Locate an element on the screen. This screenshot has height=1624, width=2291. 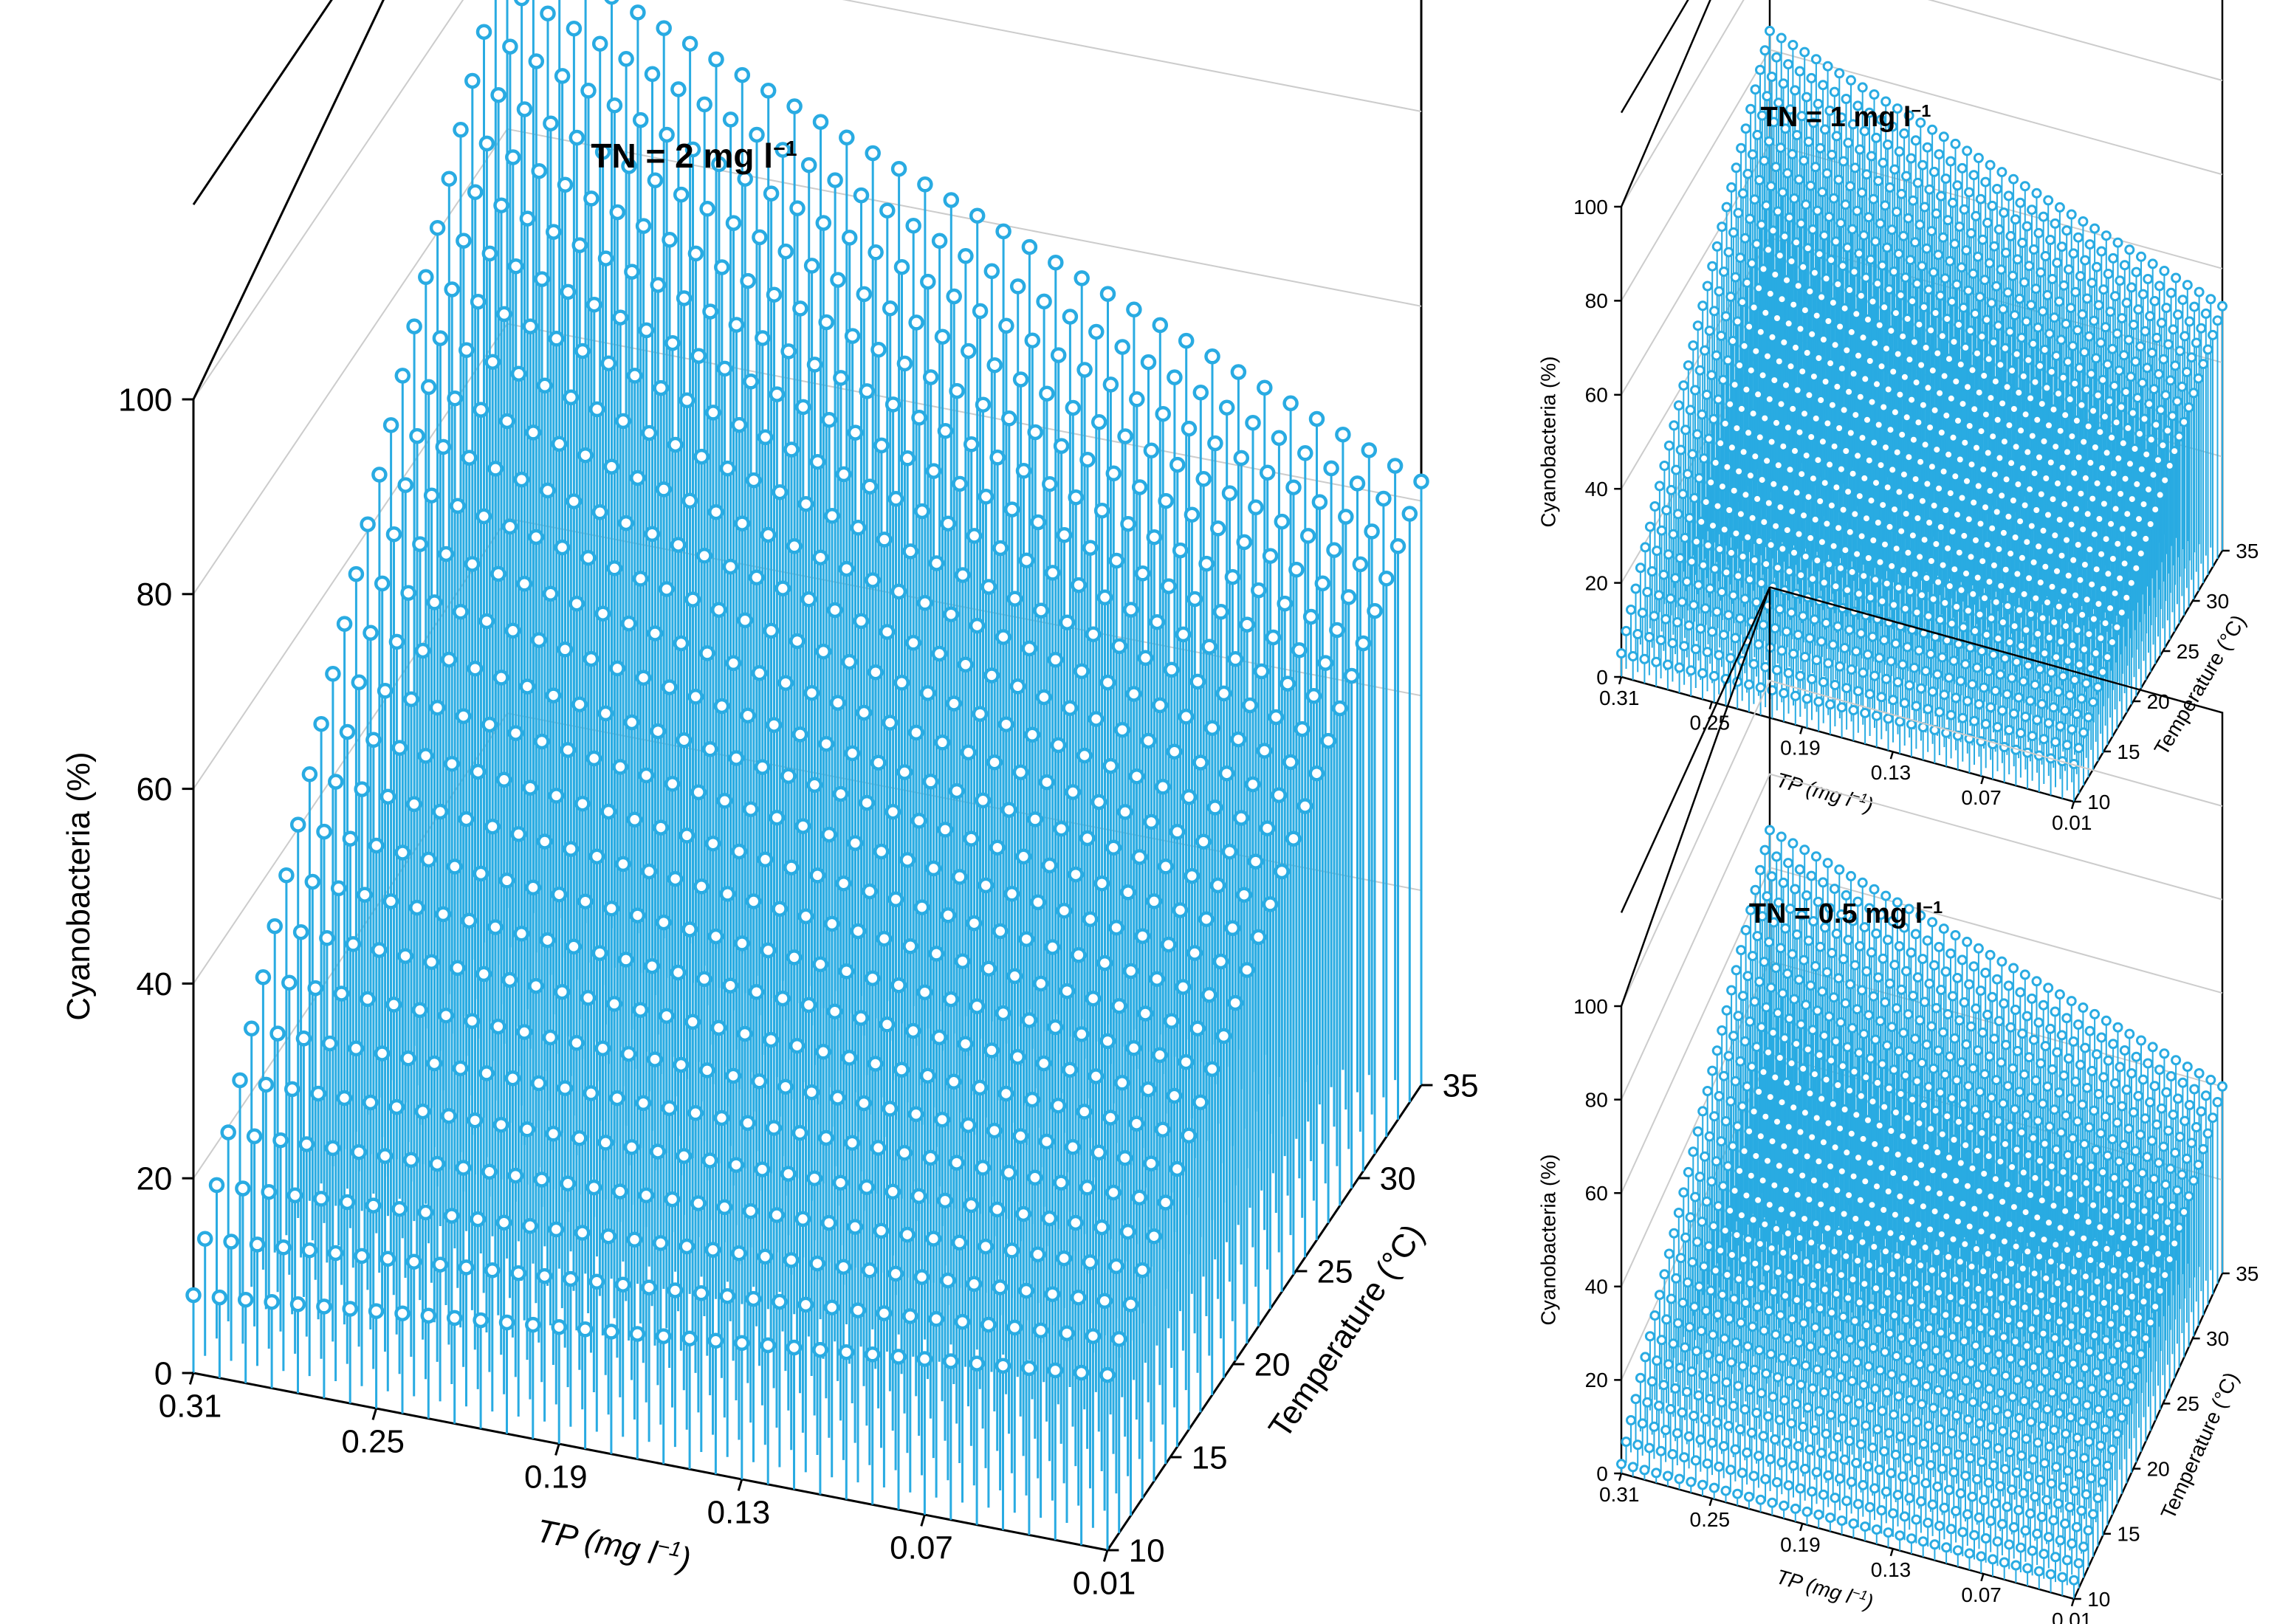
tn1-y-tick-label: 25 is located at coordinates (2188, 651).